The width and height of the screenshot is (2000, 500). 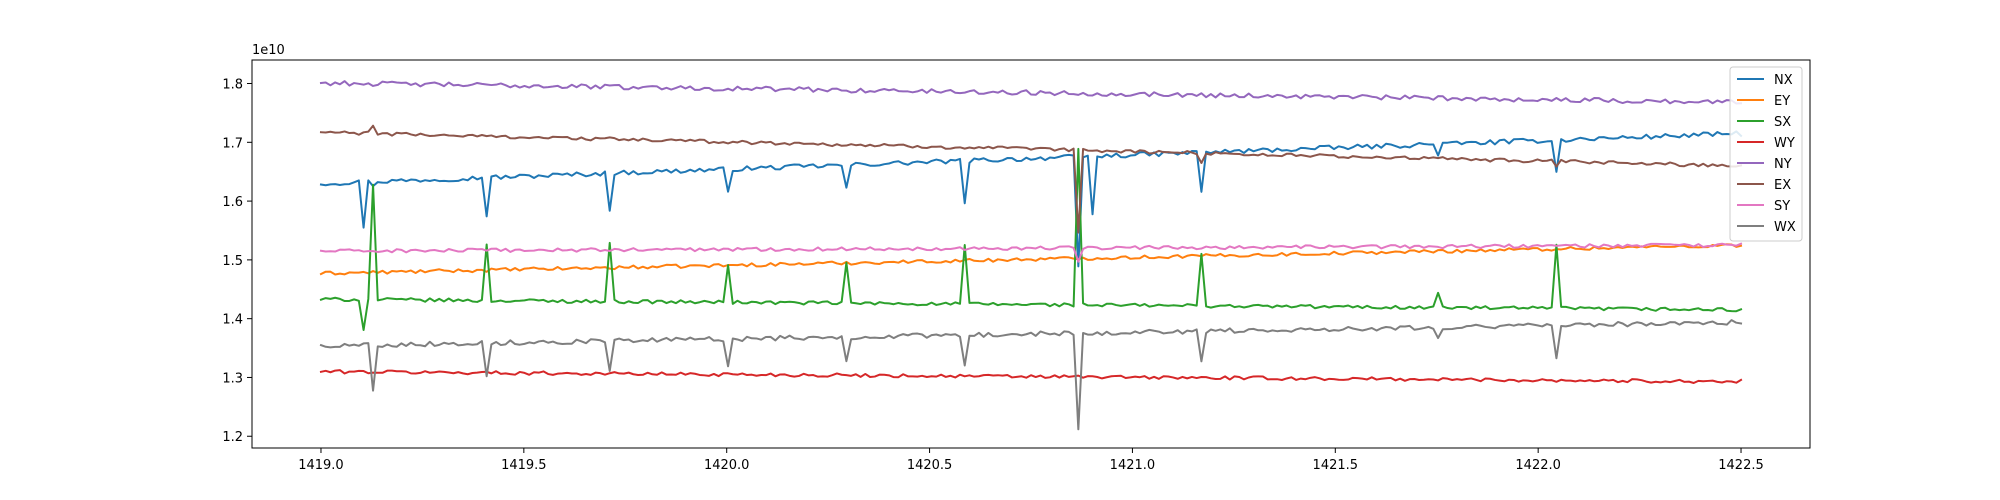 I want to click on y-axis-offset-label: 1e10, so click(x=268, y=50).